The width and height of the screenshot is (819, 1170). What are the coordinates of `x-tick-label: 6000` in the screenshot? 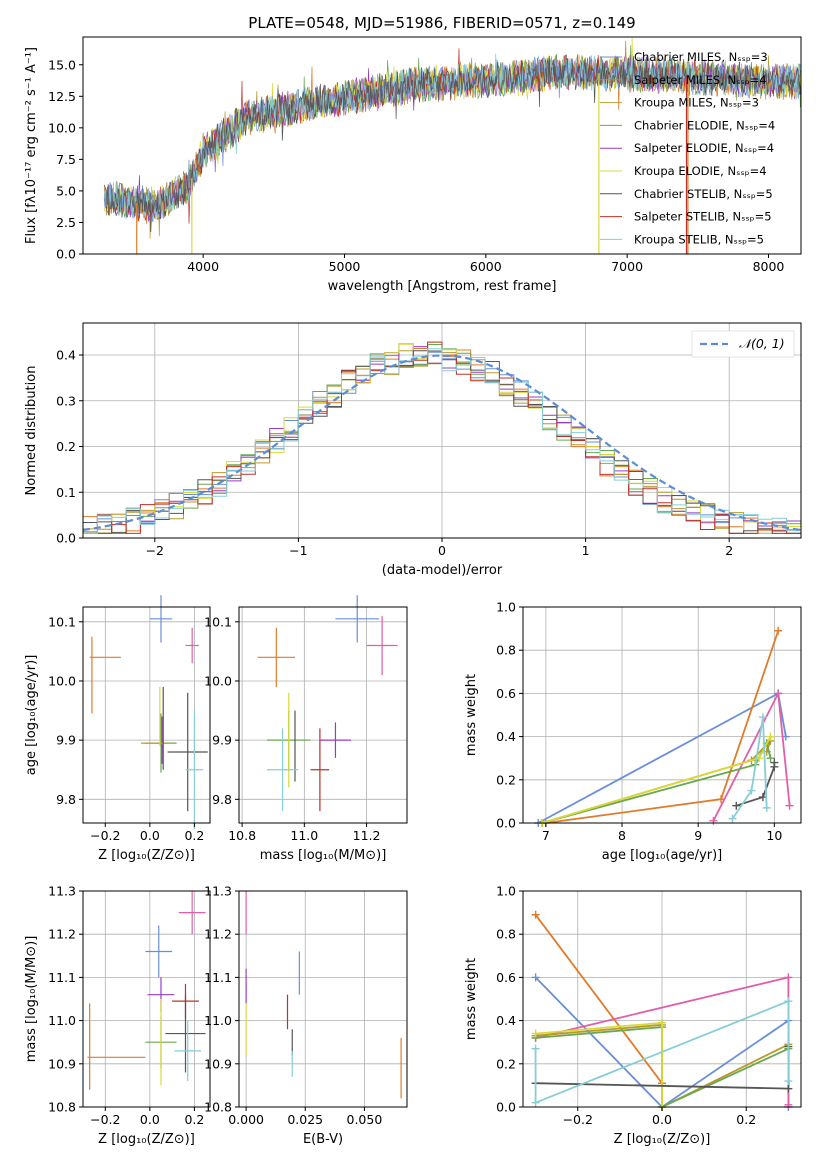 It's located at (486, 266).